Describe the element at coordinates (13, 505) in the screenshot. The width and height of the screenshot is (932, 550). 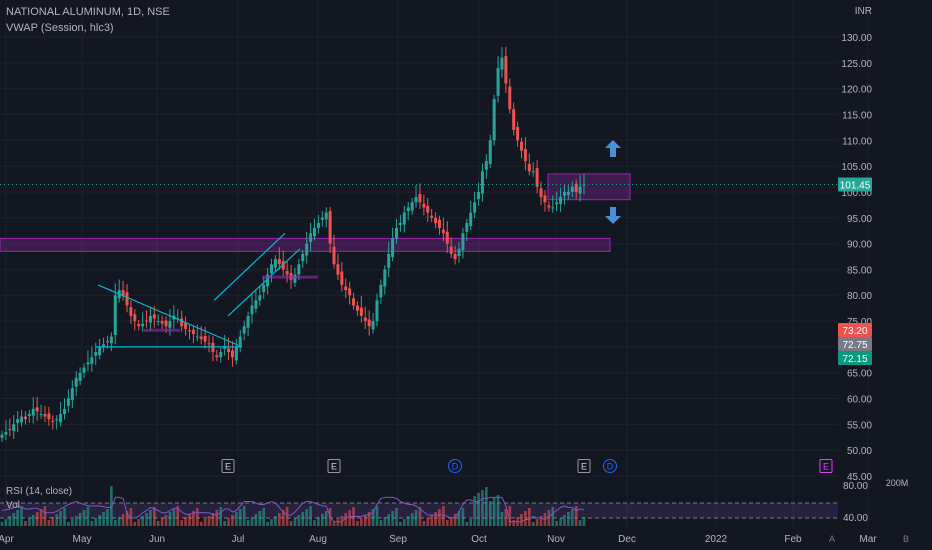
I see `volume-indicator-label: Vol` at that location.